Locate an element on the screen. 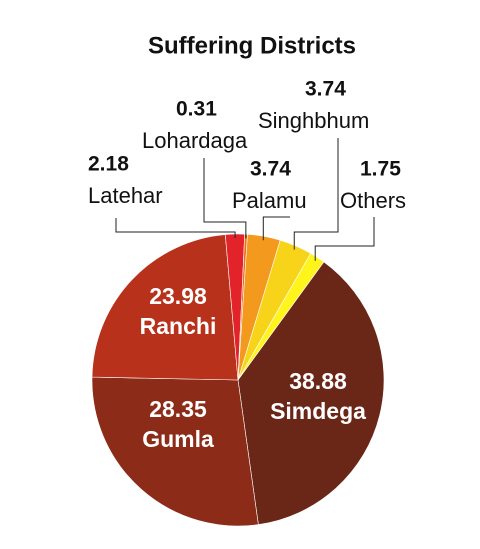  slice-value: 38.88 is located at coordinates (318, 381).